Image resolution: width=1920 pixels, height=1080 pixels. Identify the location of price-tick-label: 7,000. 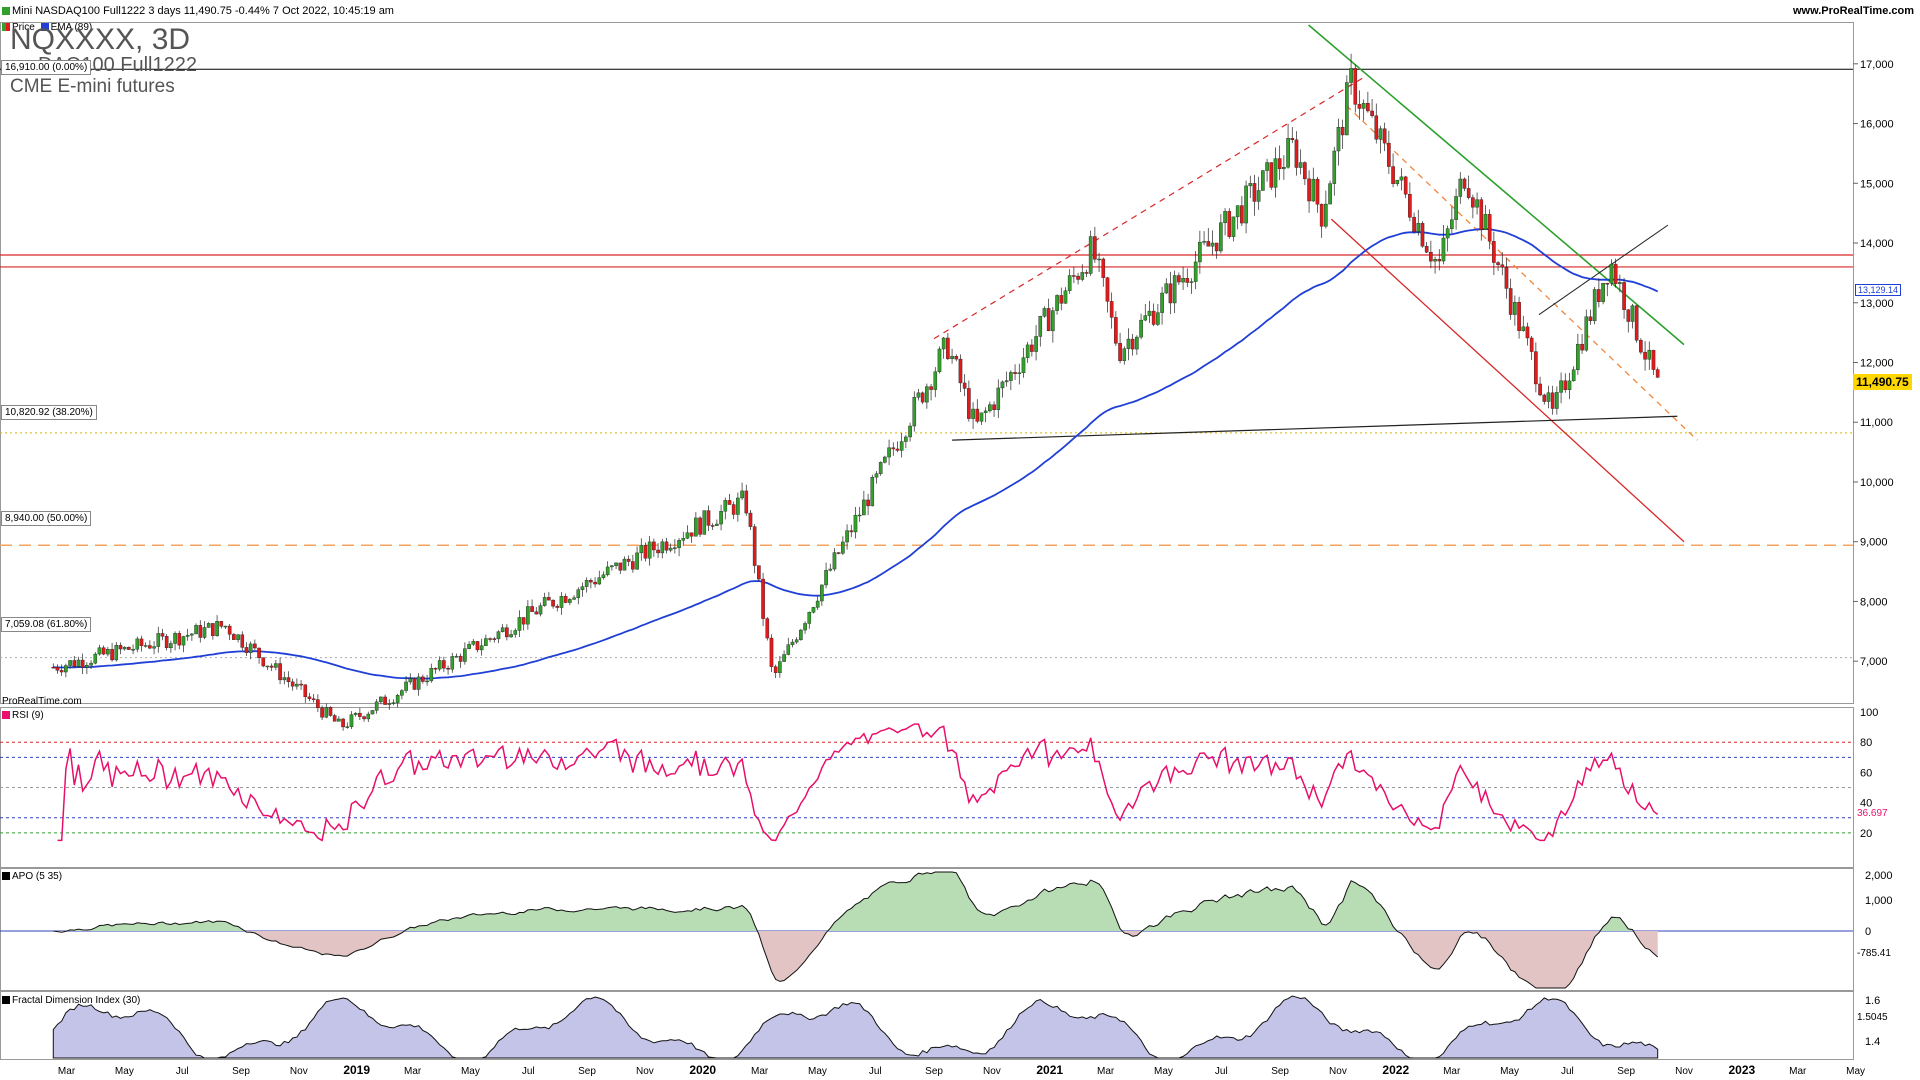
(1874, 662).